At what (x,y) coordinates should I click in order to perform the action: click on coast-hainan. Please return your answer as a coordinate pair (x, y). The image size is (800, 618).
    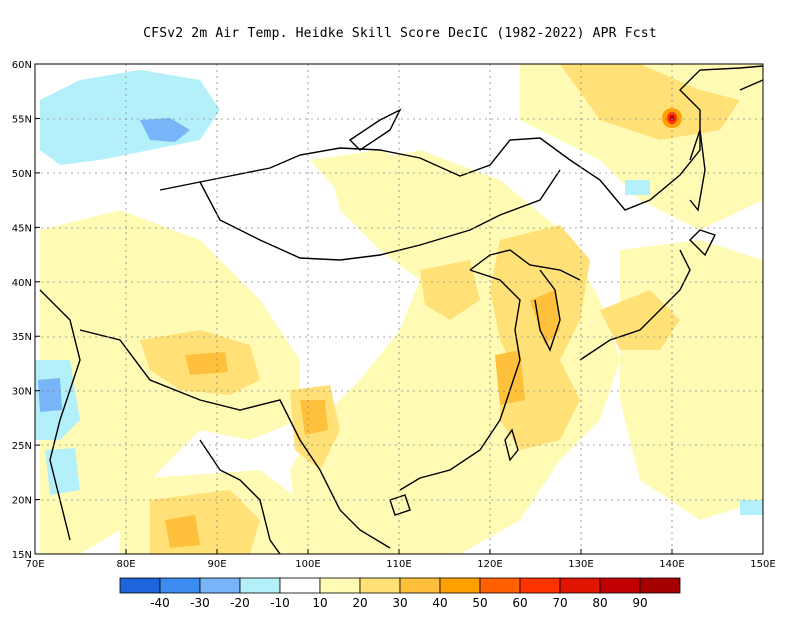
    Looking at the image, I should click on (400, 505).